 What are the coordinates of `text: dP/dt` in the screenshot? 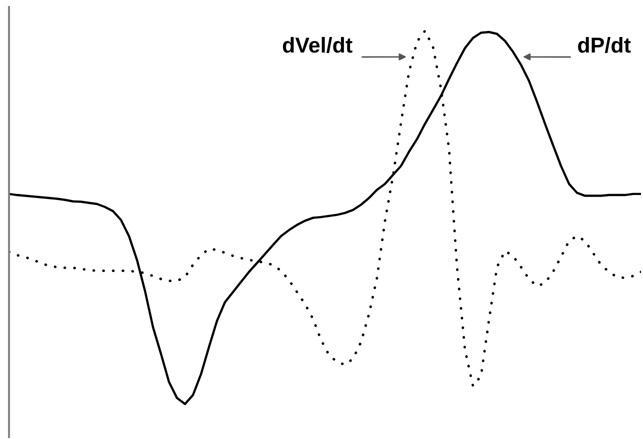 It's located at (604, 44).